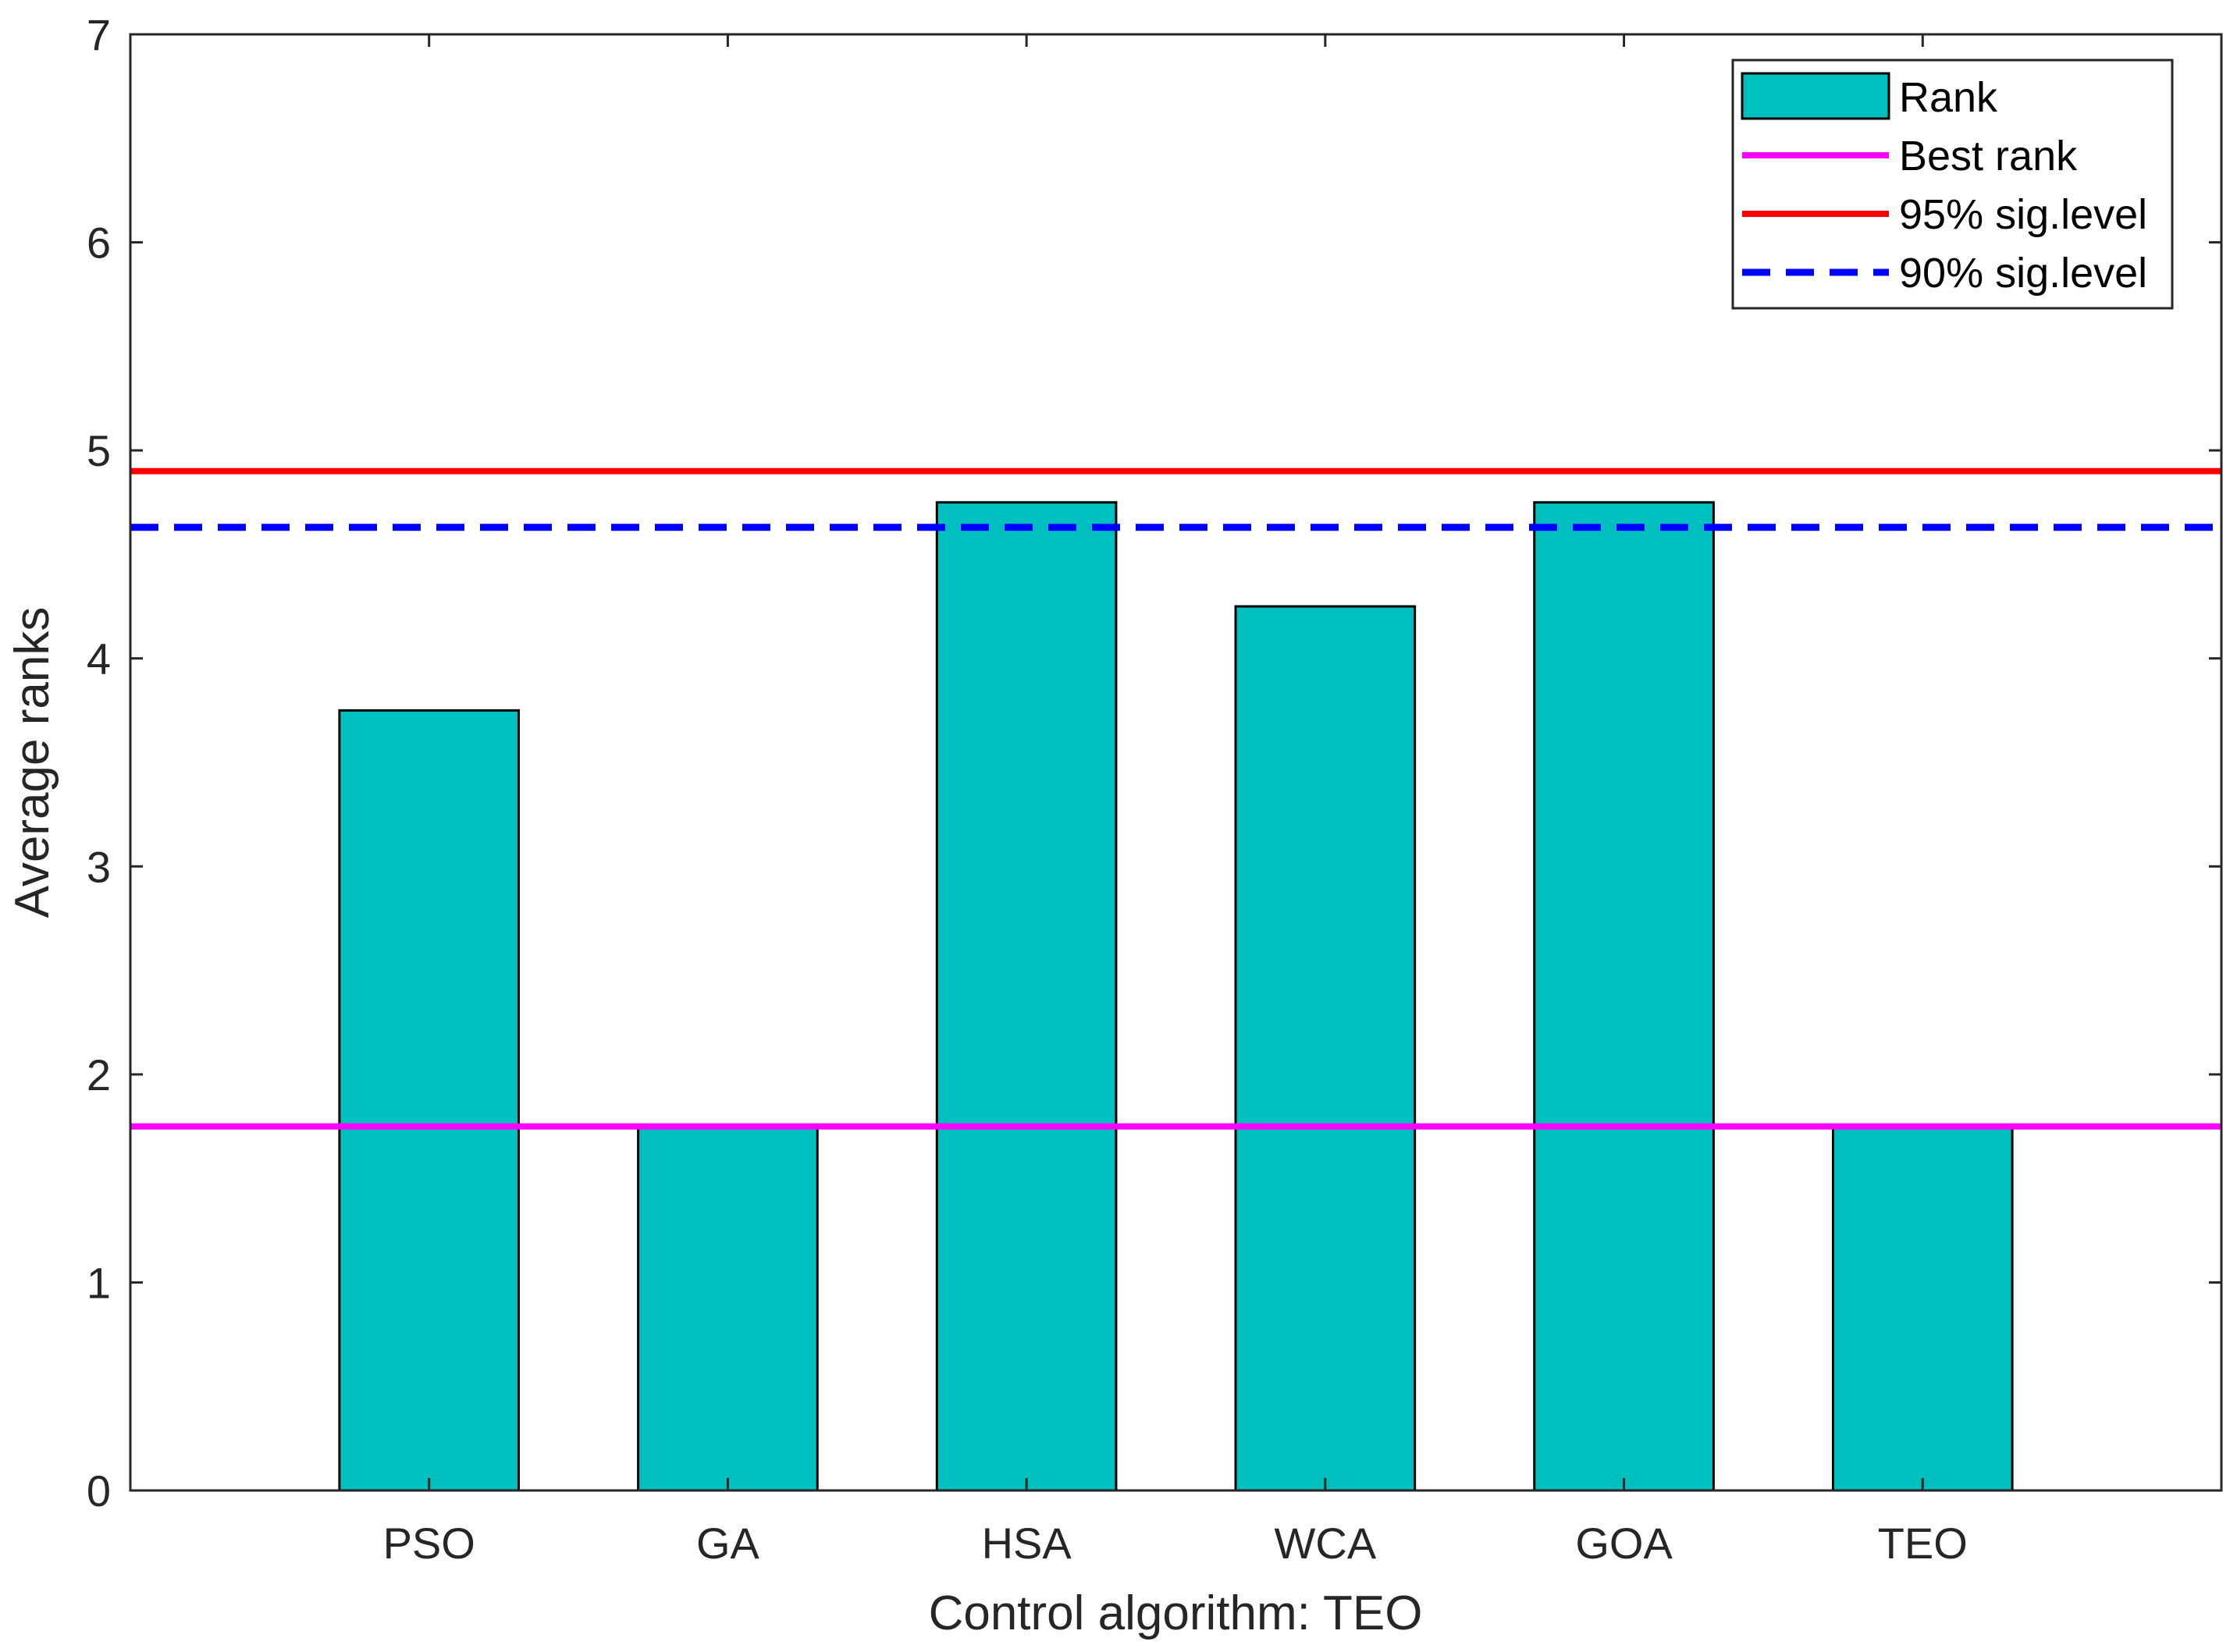  What do you see at coordinates (1326, 1544) in the screenshot?
I see `x-tick-label-wca: WCA` at bounding box center [1326, 1544].